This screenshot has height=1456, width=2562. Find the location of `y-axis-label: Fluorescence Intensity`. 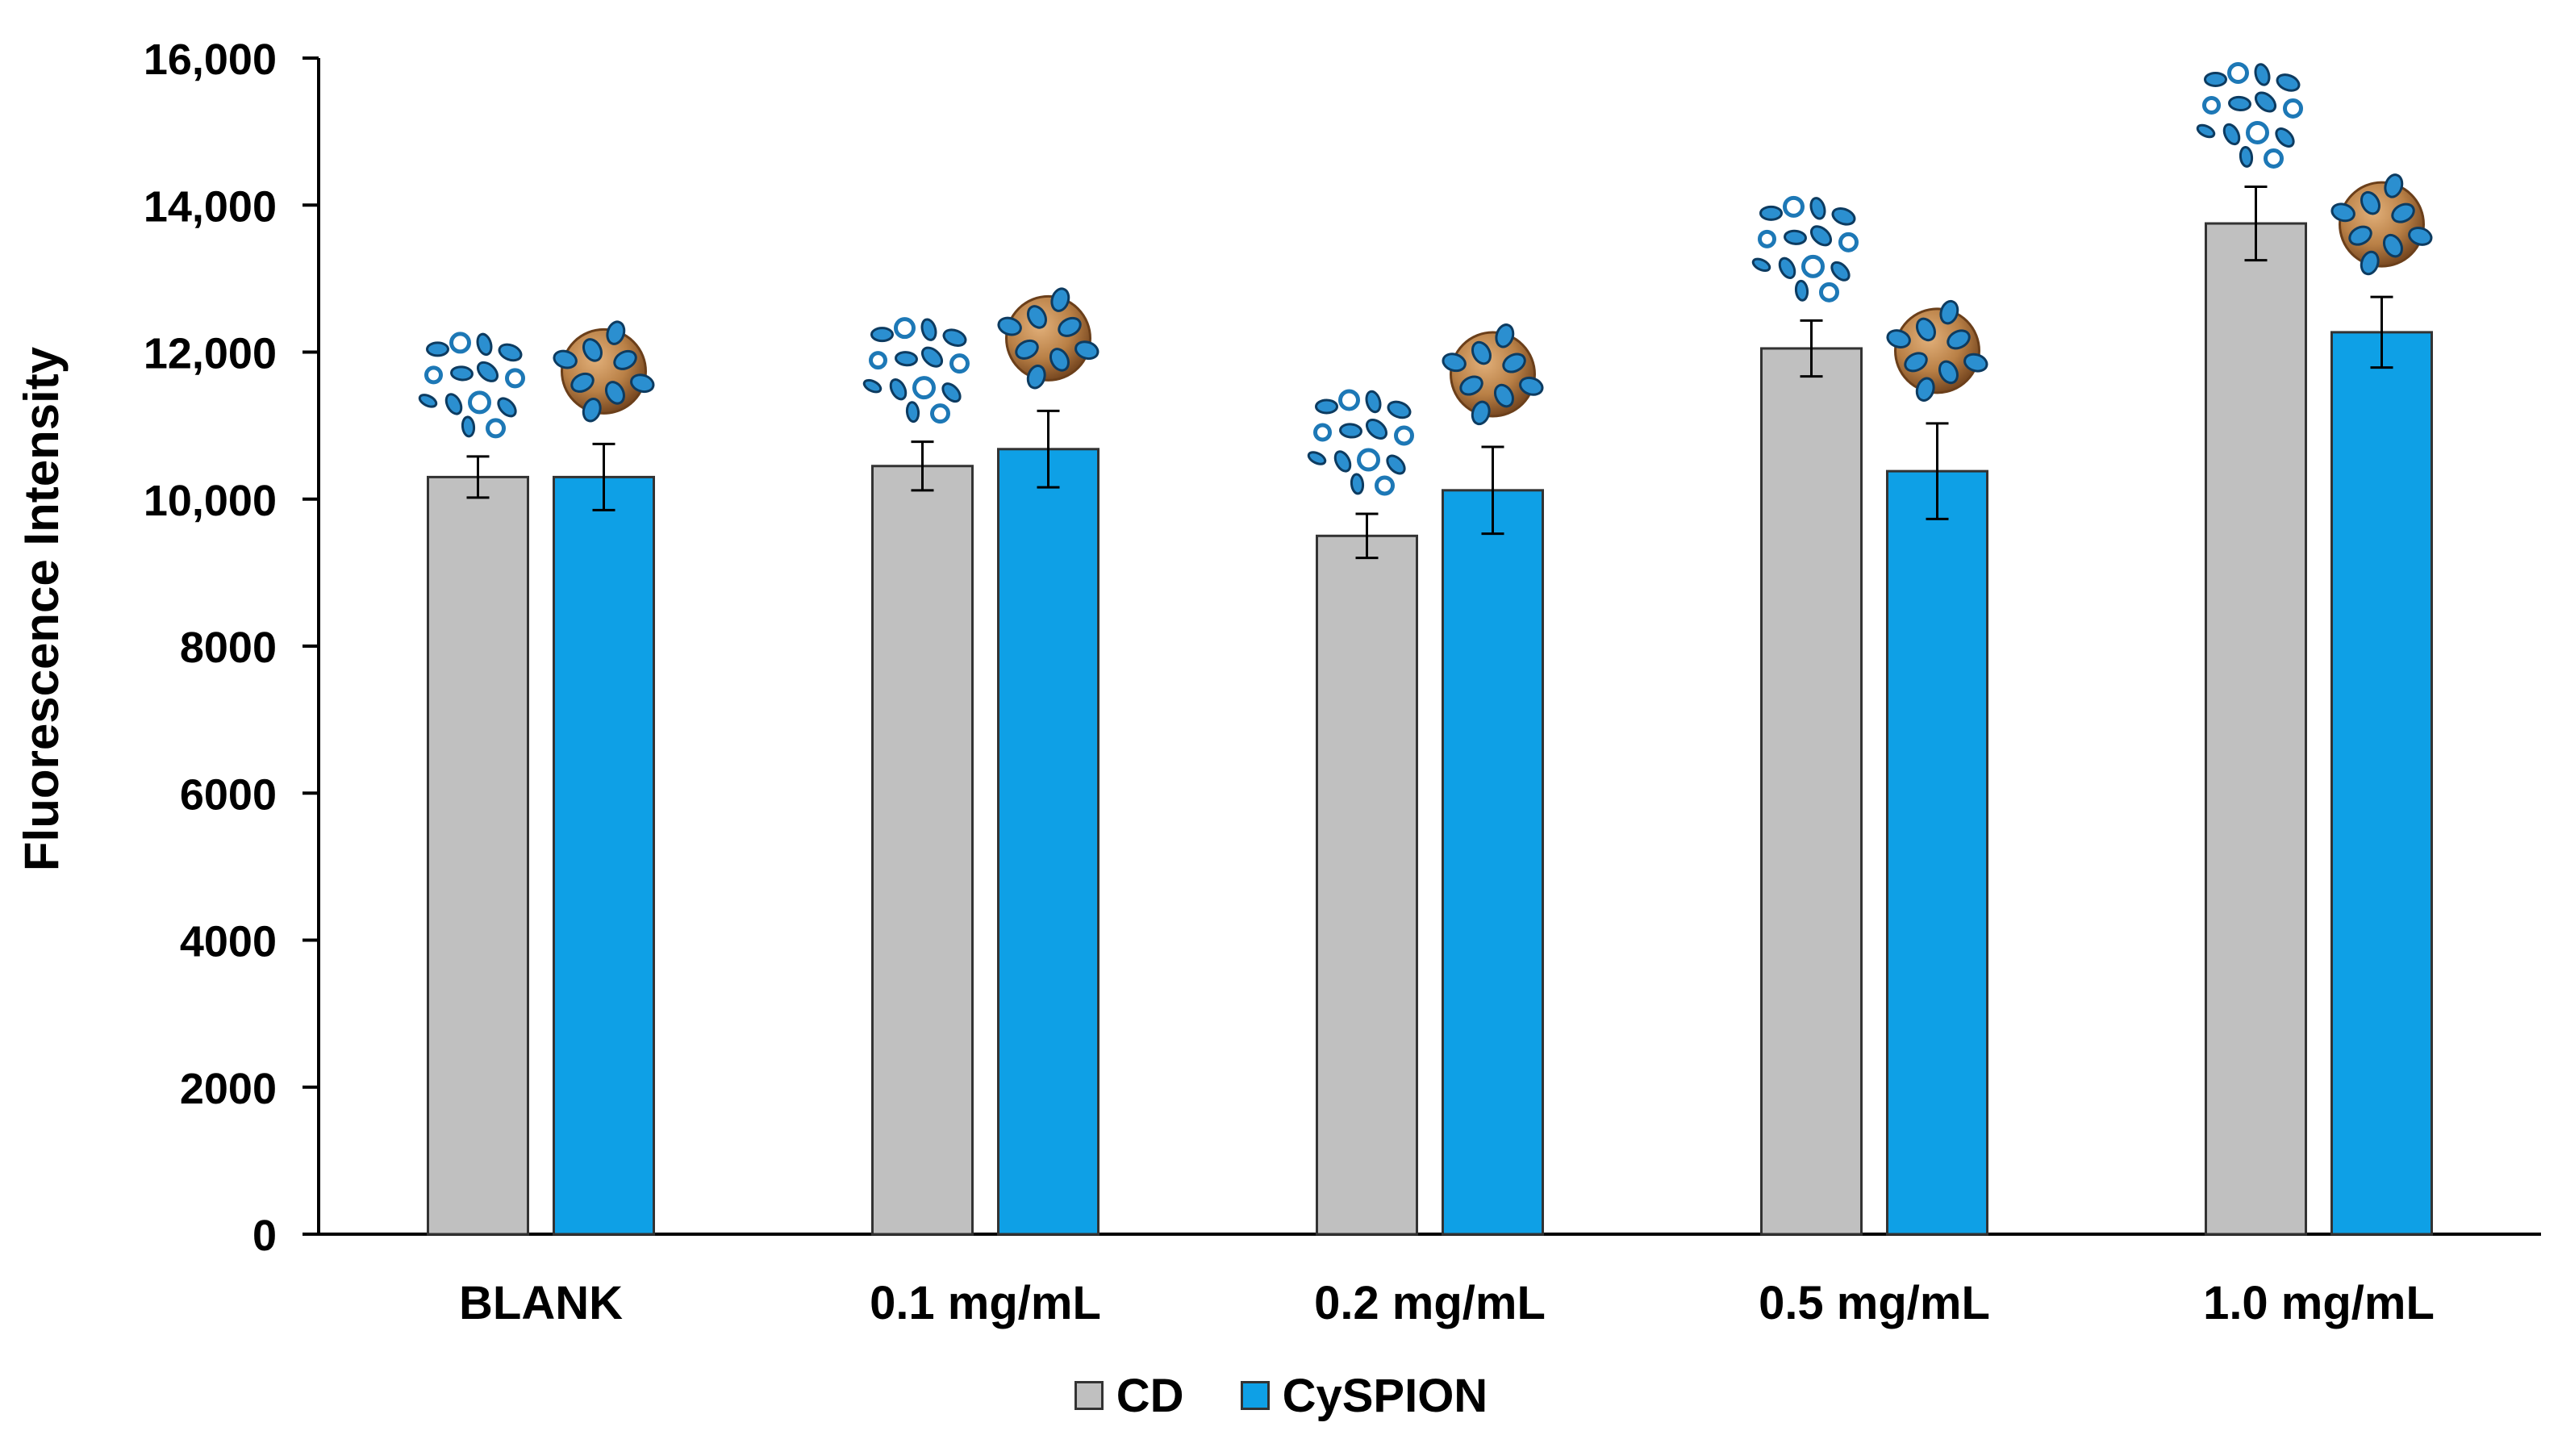

y-axis-label: Fluorescence Intensity is located at coordinates (42, 609).